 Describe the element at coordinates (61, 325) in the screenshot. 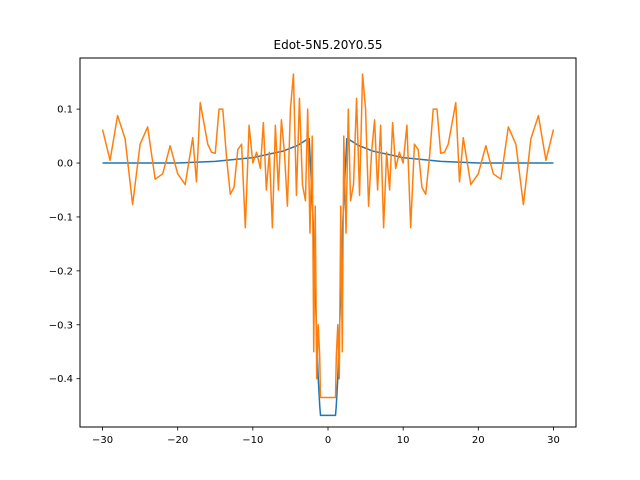

I see `y-tick-label: −0.3` at that location.